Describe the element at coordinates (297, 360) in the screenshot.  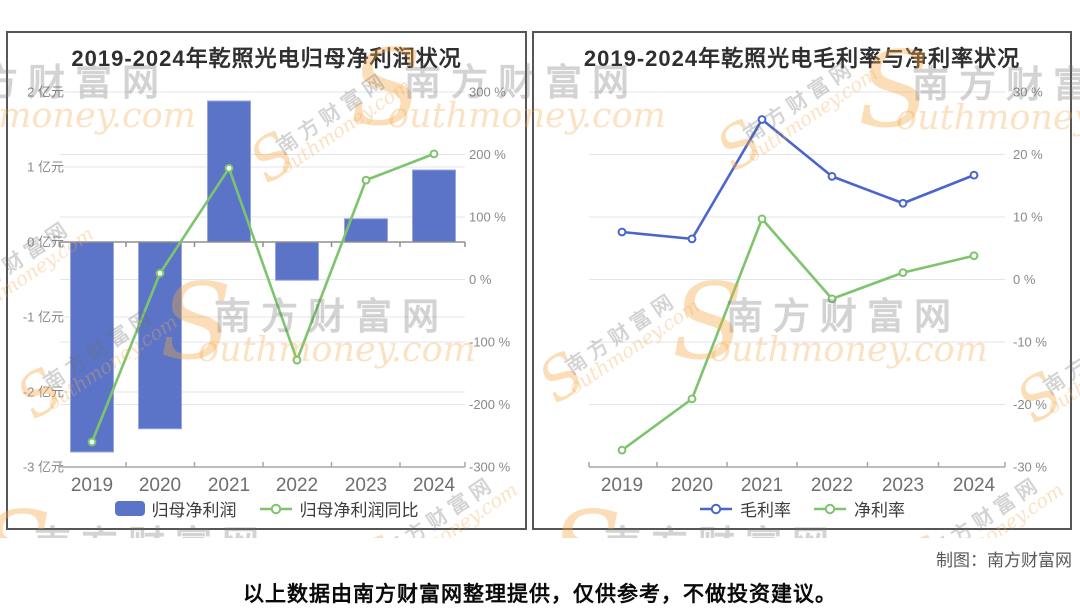
I see `point-归母净利润同比-2022` at that location.